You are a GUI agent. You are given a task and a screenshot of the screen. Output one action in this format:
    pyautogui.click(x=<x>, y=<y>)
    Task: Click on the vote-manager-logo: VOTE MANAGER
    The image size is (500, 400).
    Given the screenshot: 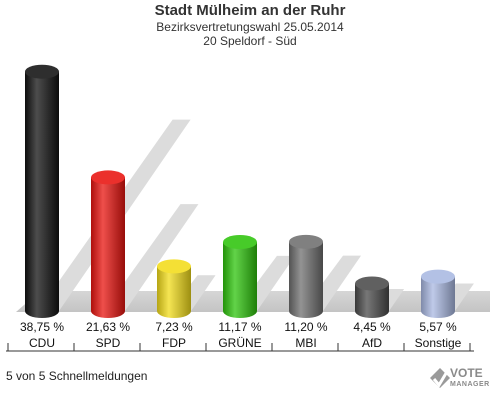 What is the action you would take?
    pyautogui.click(x=463, y=380)
    